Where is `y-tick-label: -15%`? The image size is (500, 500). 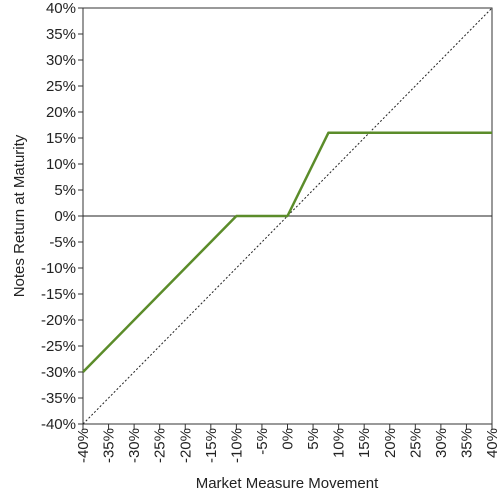
y-tick-label: -15% is located at coordinates (58, 294).